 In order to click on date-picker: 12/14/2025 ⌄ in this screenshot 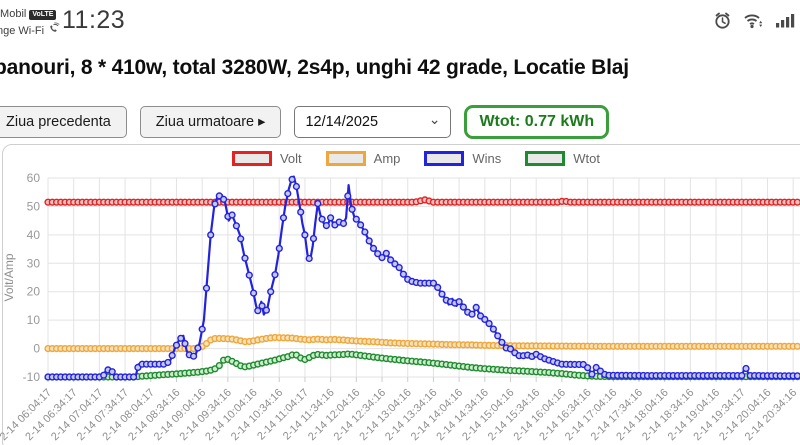, I will do `click(373, 122)`.